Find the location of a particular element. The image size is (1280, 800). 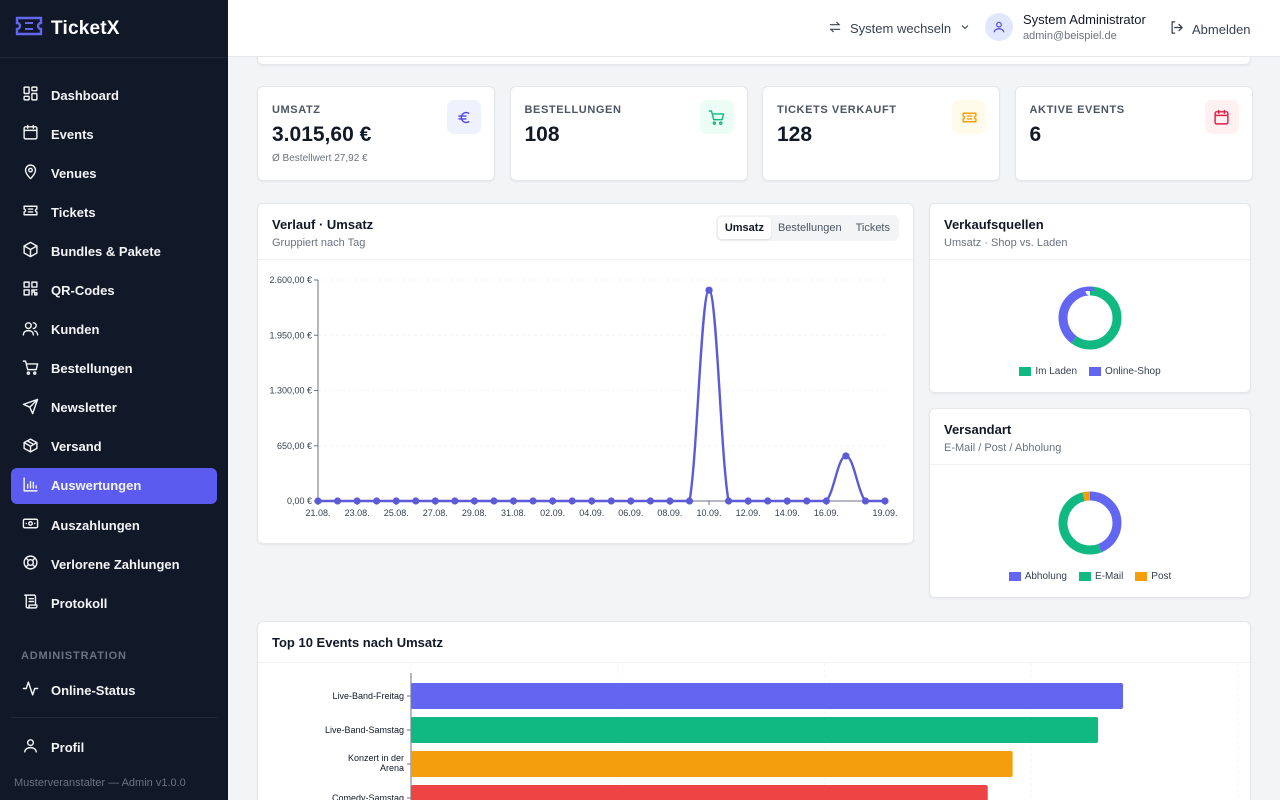

section-label-administration: ADMINISTRATION is located at coordinates (74, 656).